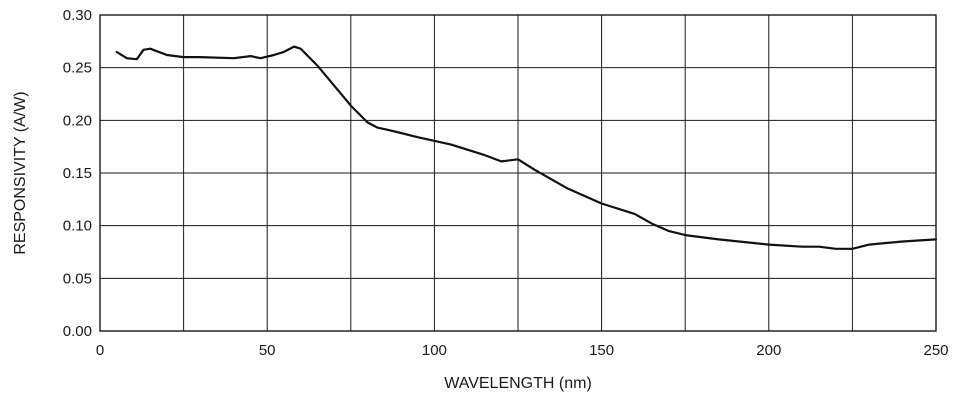 Image resolution: width=956 pixels, height=398 pixels. Describe the element at coordinates (77, 68) in the screenshot. I see `y-tick-label: 0.25` at that location.